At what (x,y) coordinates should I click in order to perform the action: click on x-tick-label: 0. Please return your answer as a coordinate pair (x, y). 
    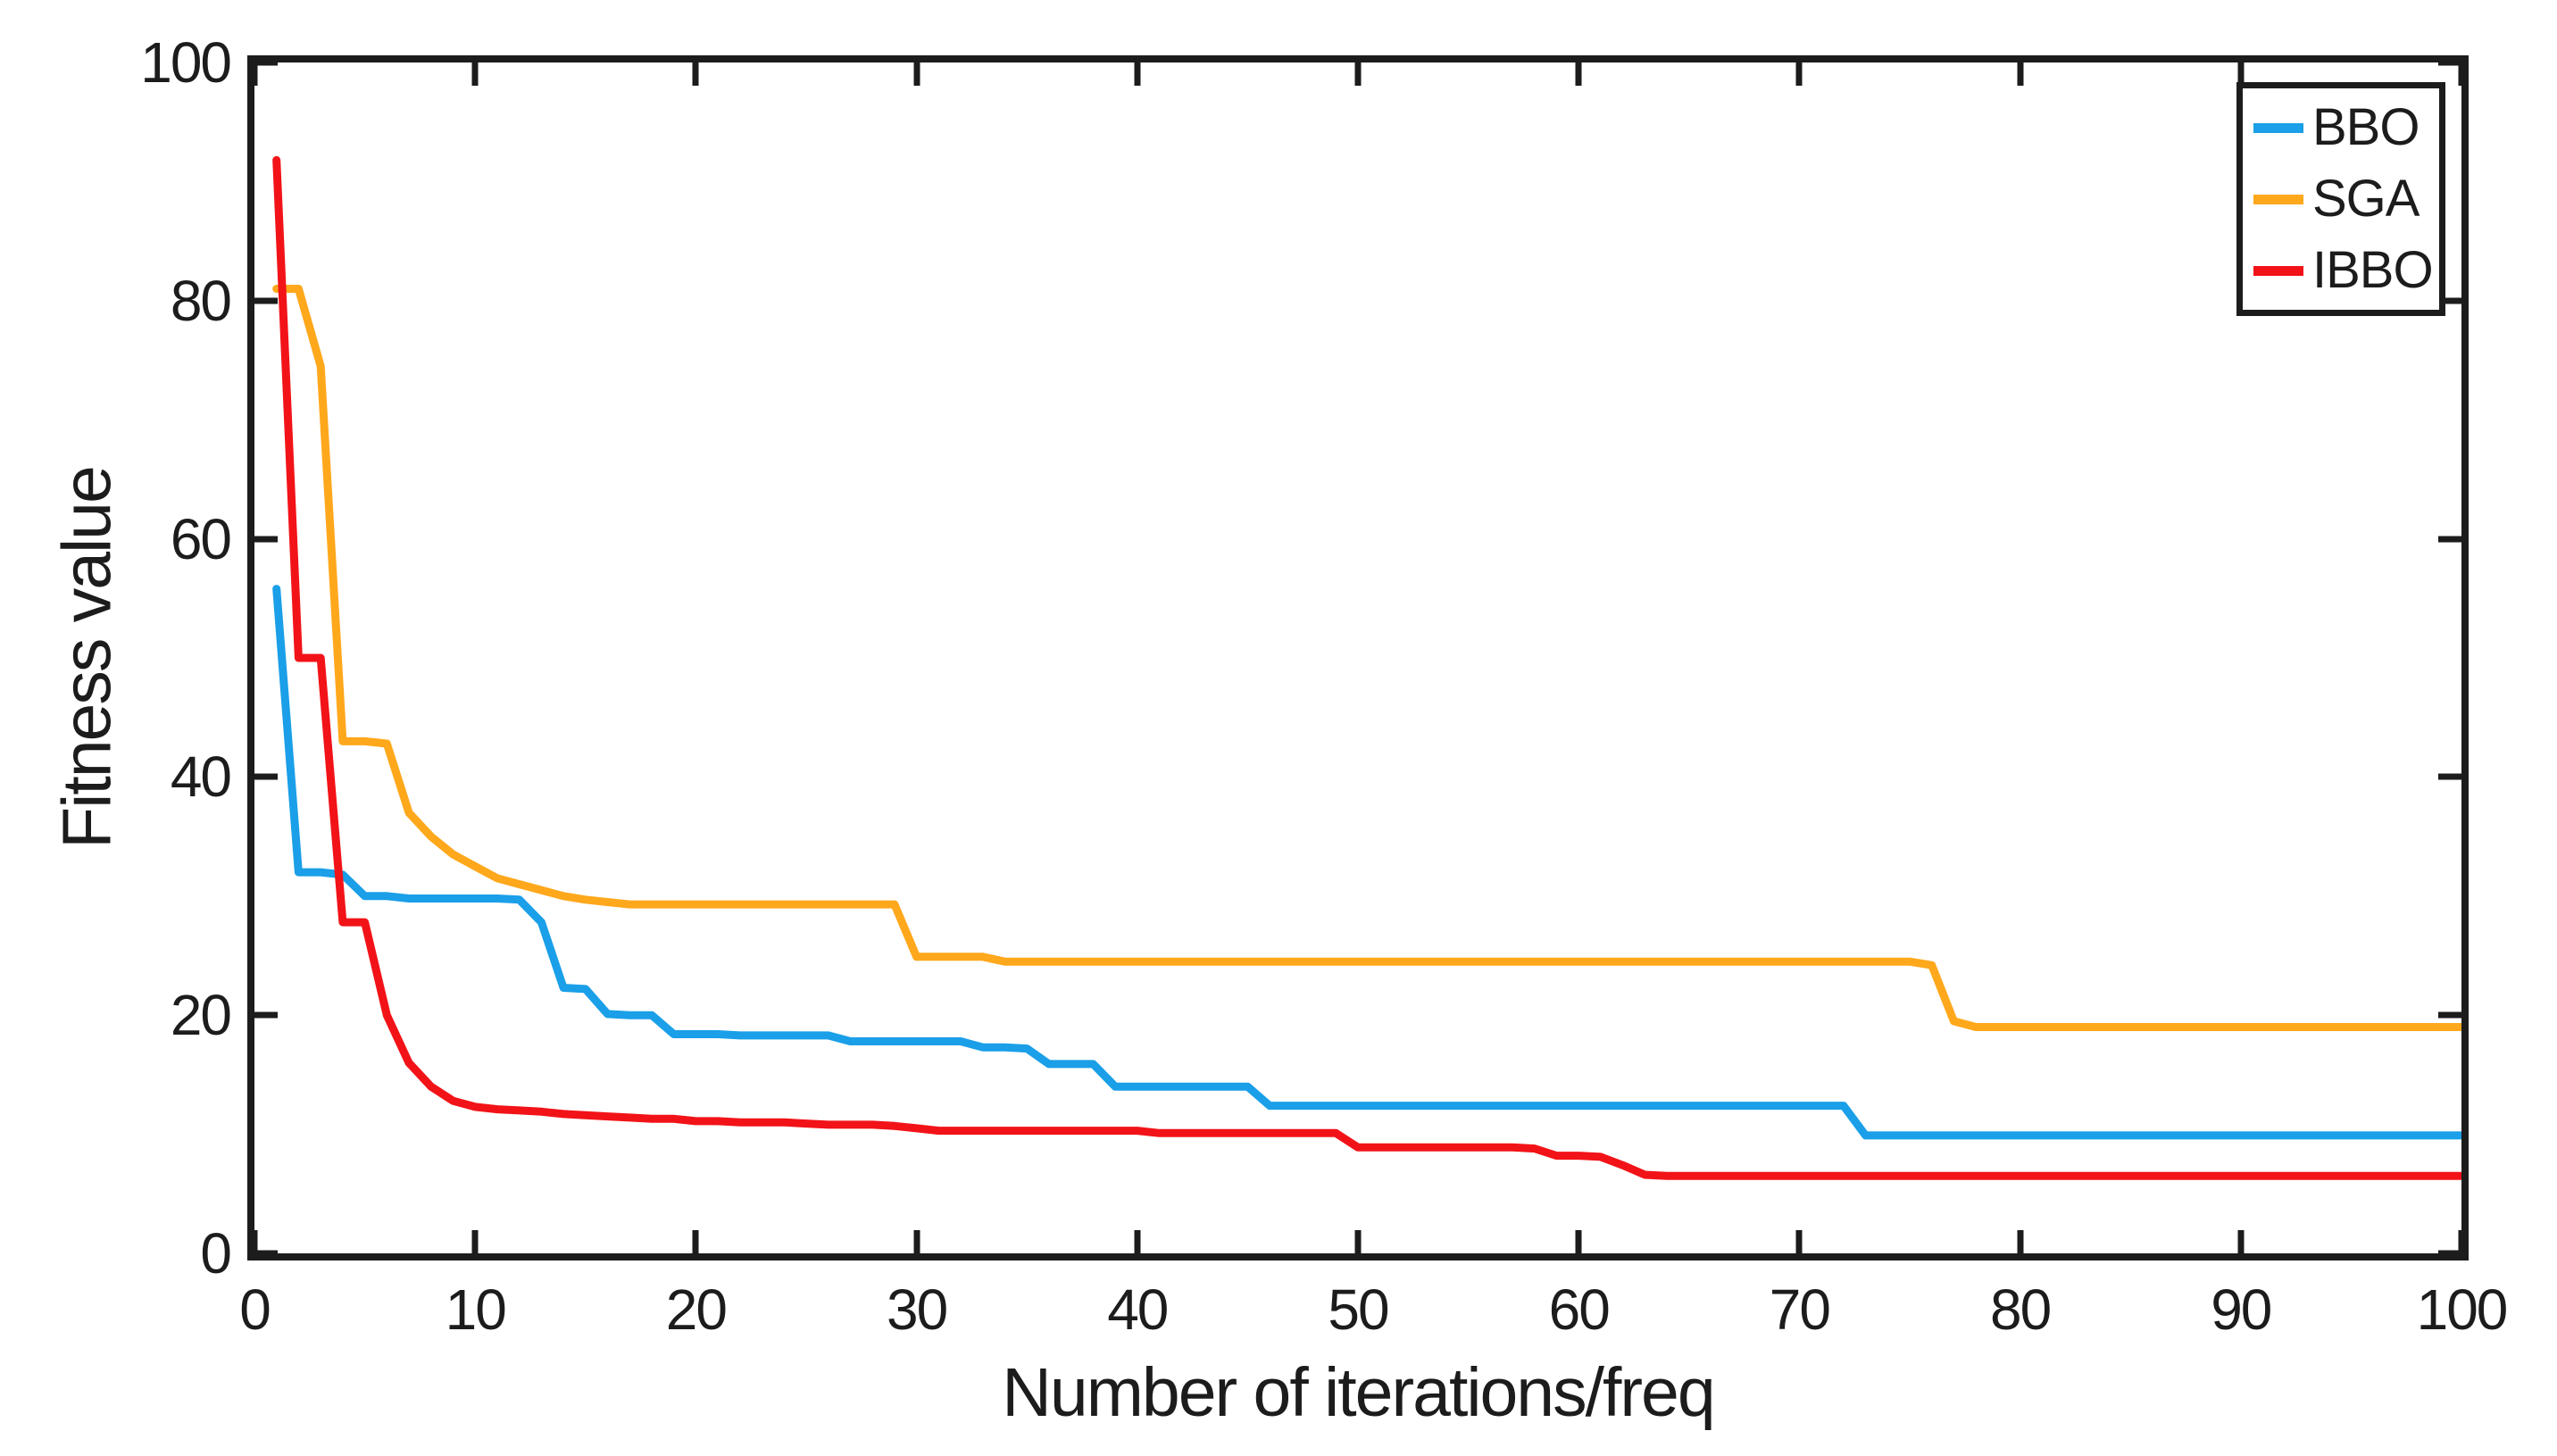
    Looking at the image, I should click on (255, 1309).